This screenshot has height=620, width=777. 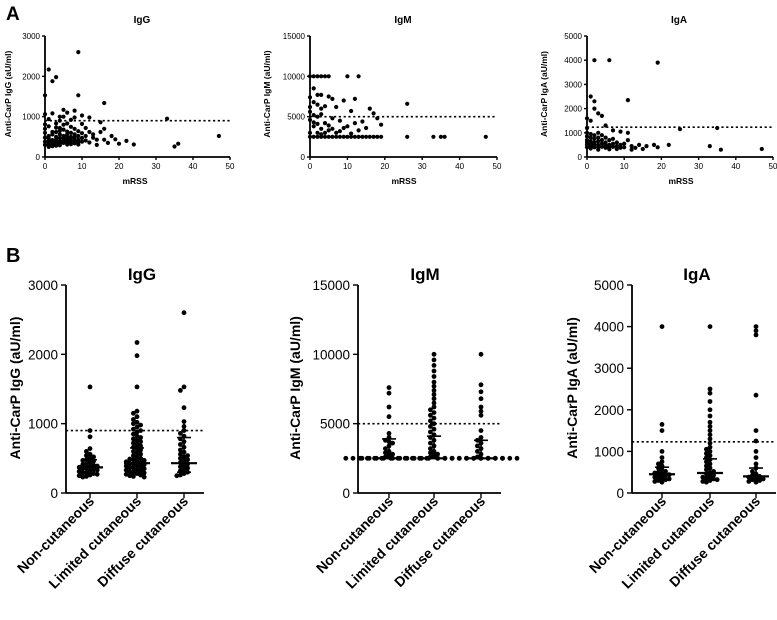 I want to click on y-tick-label: 10000, so click(x=294, y=76).